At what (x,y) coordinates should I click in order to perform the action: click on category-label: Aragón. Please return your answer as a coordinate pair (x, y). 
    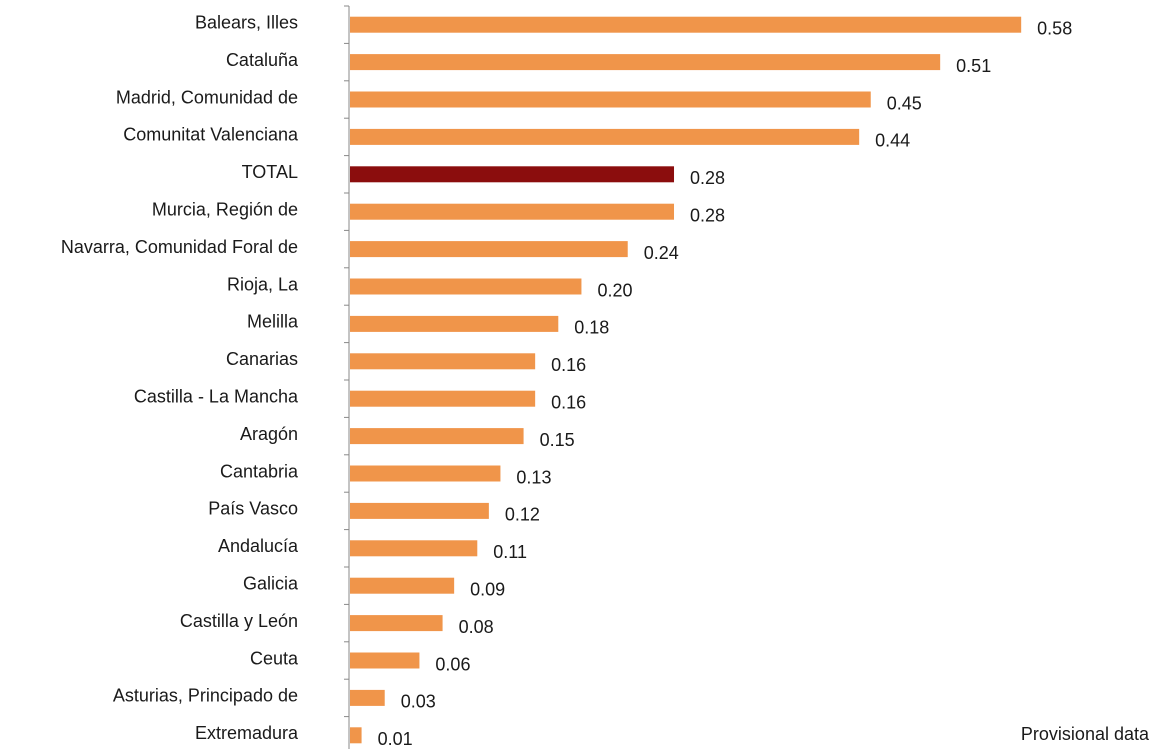
    Looking at the image, I should click on (269, 434).